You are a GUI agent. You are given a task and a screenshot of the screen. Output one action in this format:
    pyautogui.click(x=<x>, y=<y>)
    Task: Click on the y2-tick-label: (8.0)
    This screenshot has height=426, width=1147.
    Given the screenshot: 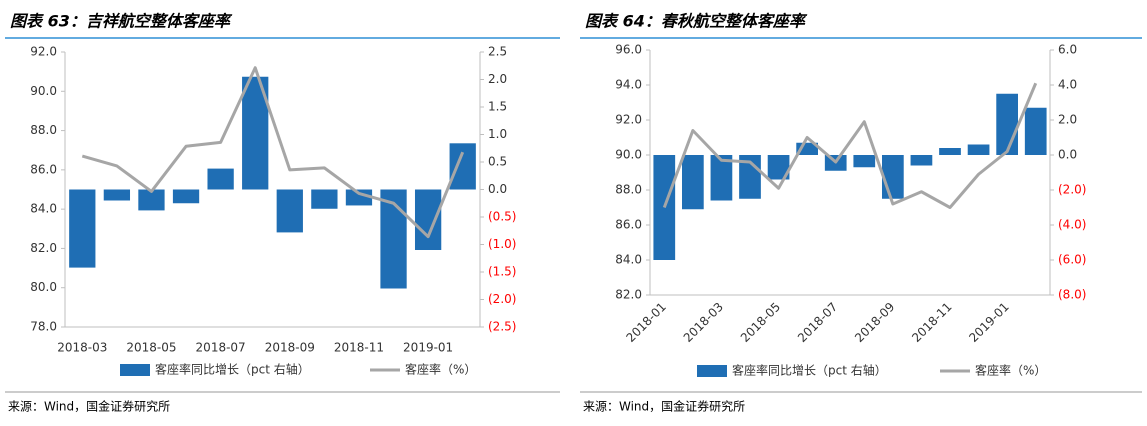 What is the action you would take?
    pyautogui.click(x=1072, y=295)
    